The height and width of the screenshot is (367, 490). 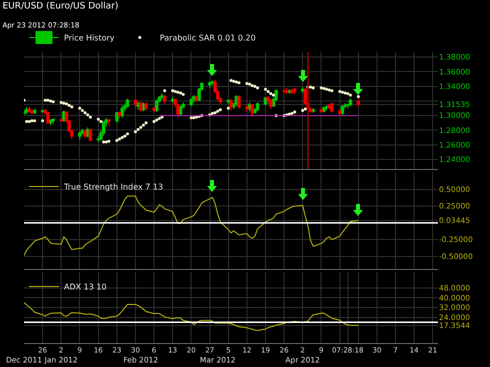 What do you see at coordinates (60, 6) in the screenshot?
I see `chart-title: EUR/USD (Euro/US Dollar)` at bounding box center [60, 6].